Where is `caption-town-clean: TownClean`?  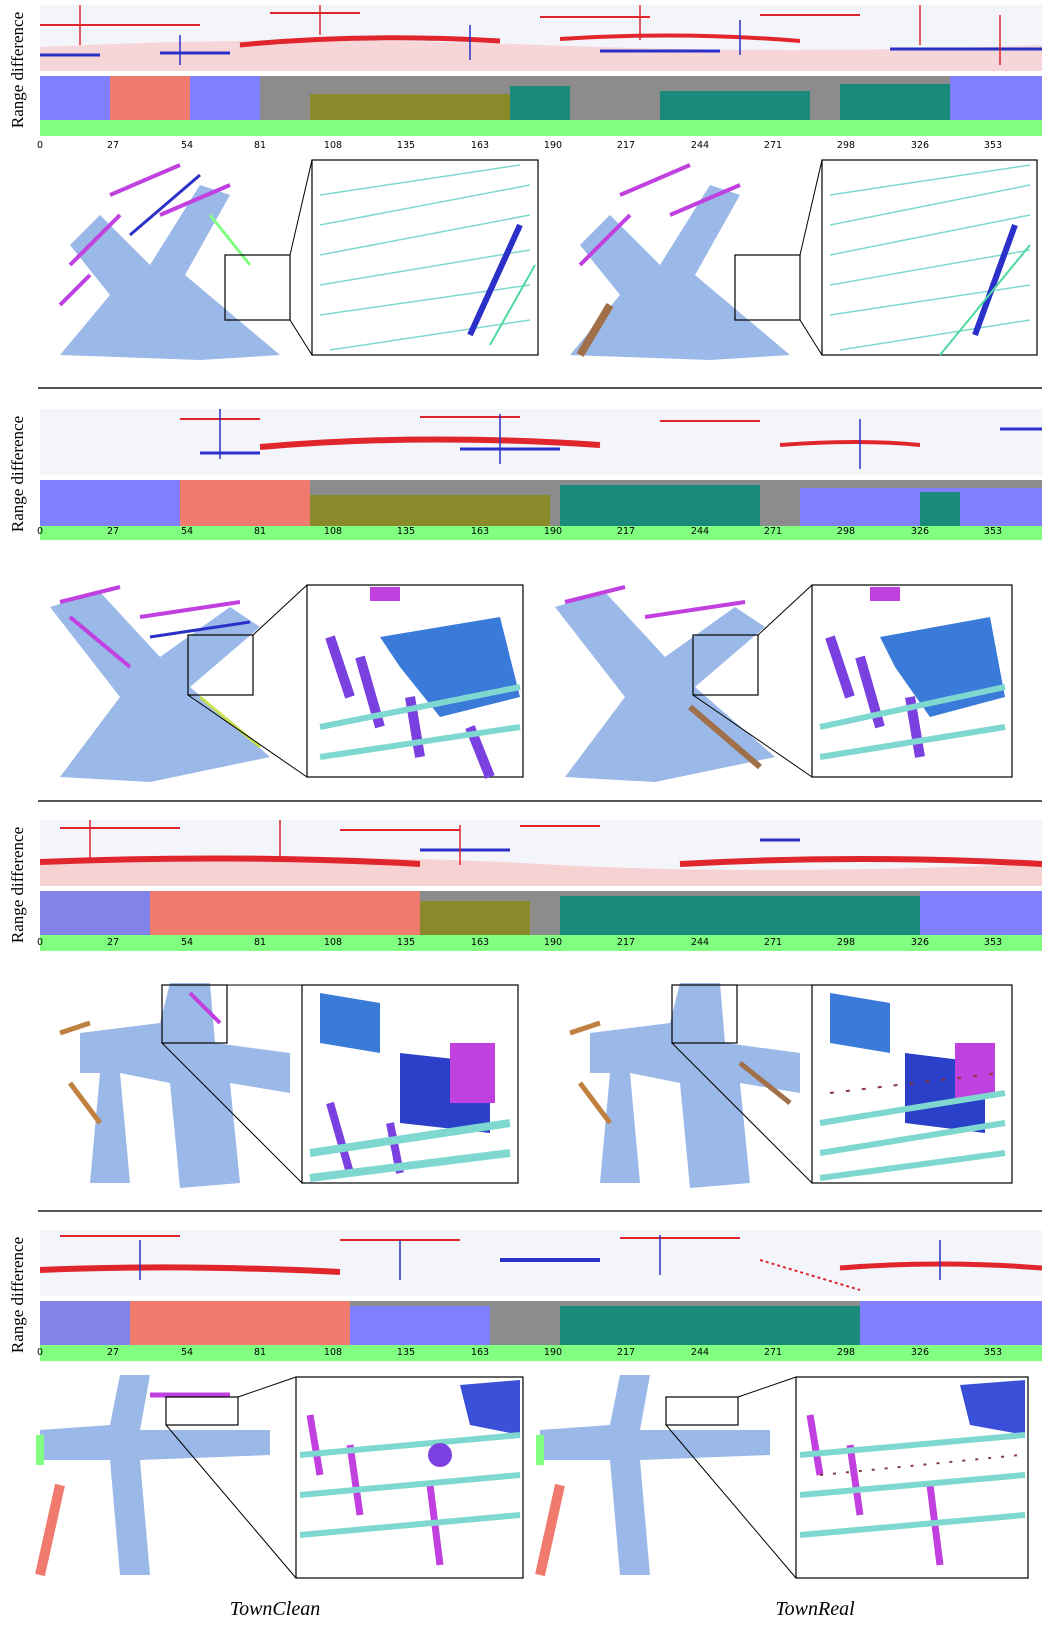
caption-town-clean: TownClean is located at coordinates (275, 1609).